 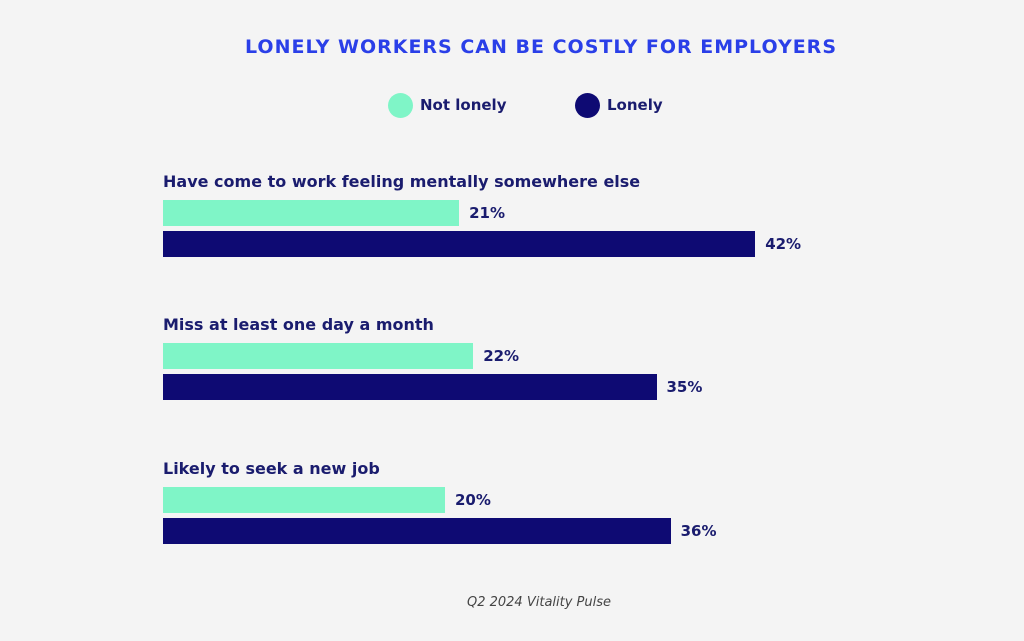 What do you see at coordinates (684, 387) in the screenshot?
I see `data-label-lonely: 35%` at bounding box center [684, 387].